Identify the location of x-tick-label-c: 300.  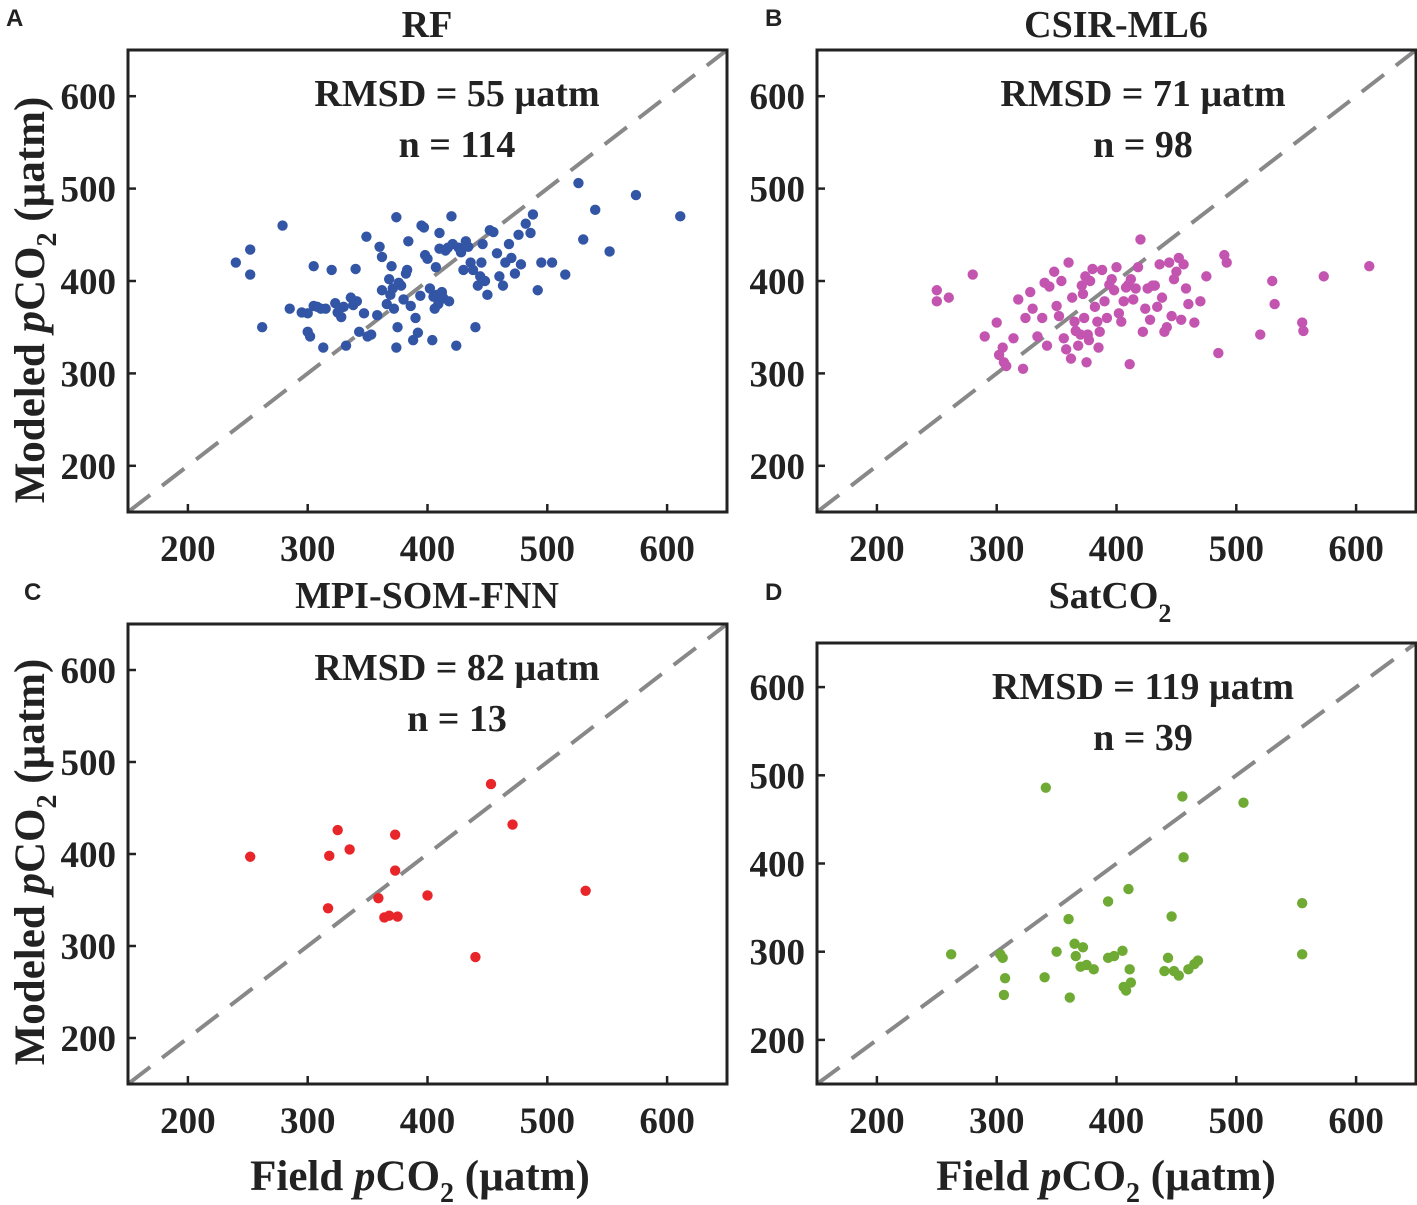
(308, 1121).